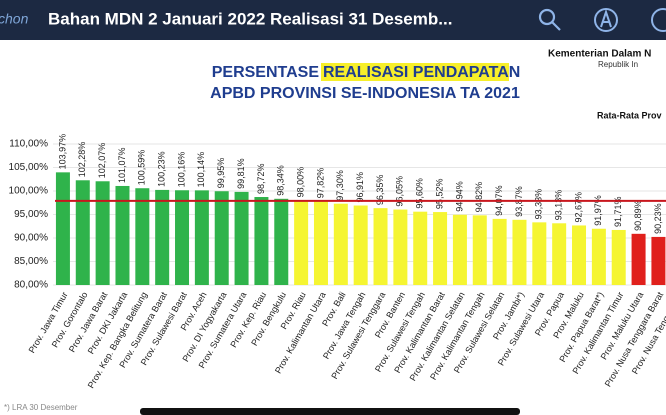 This screenshot has height=415, width=666. I want to click on value-label: 95,52%, so click(439, 194).